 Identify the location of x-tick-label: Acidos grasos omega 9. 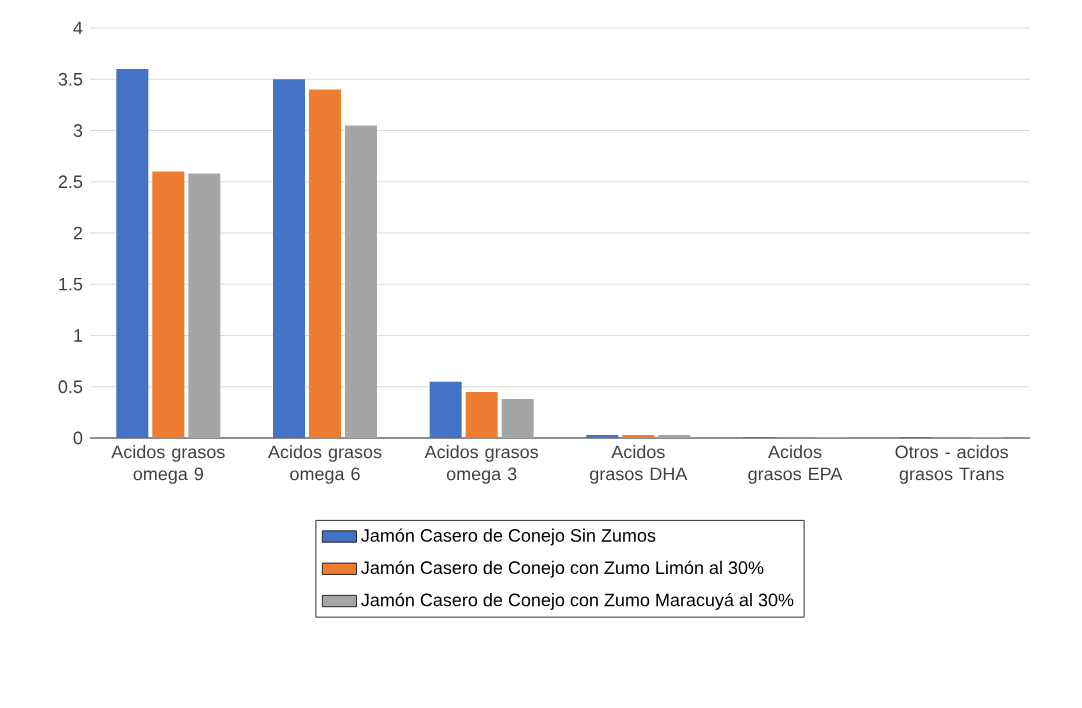
(168, 464).